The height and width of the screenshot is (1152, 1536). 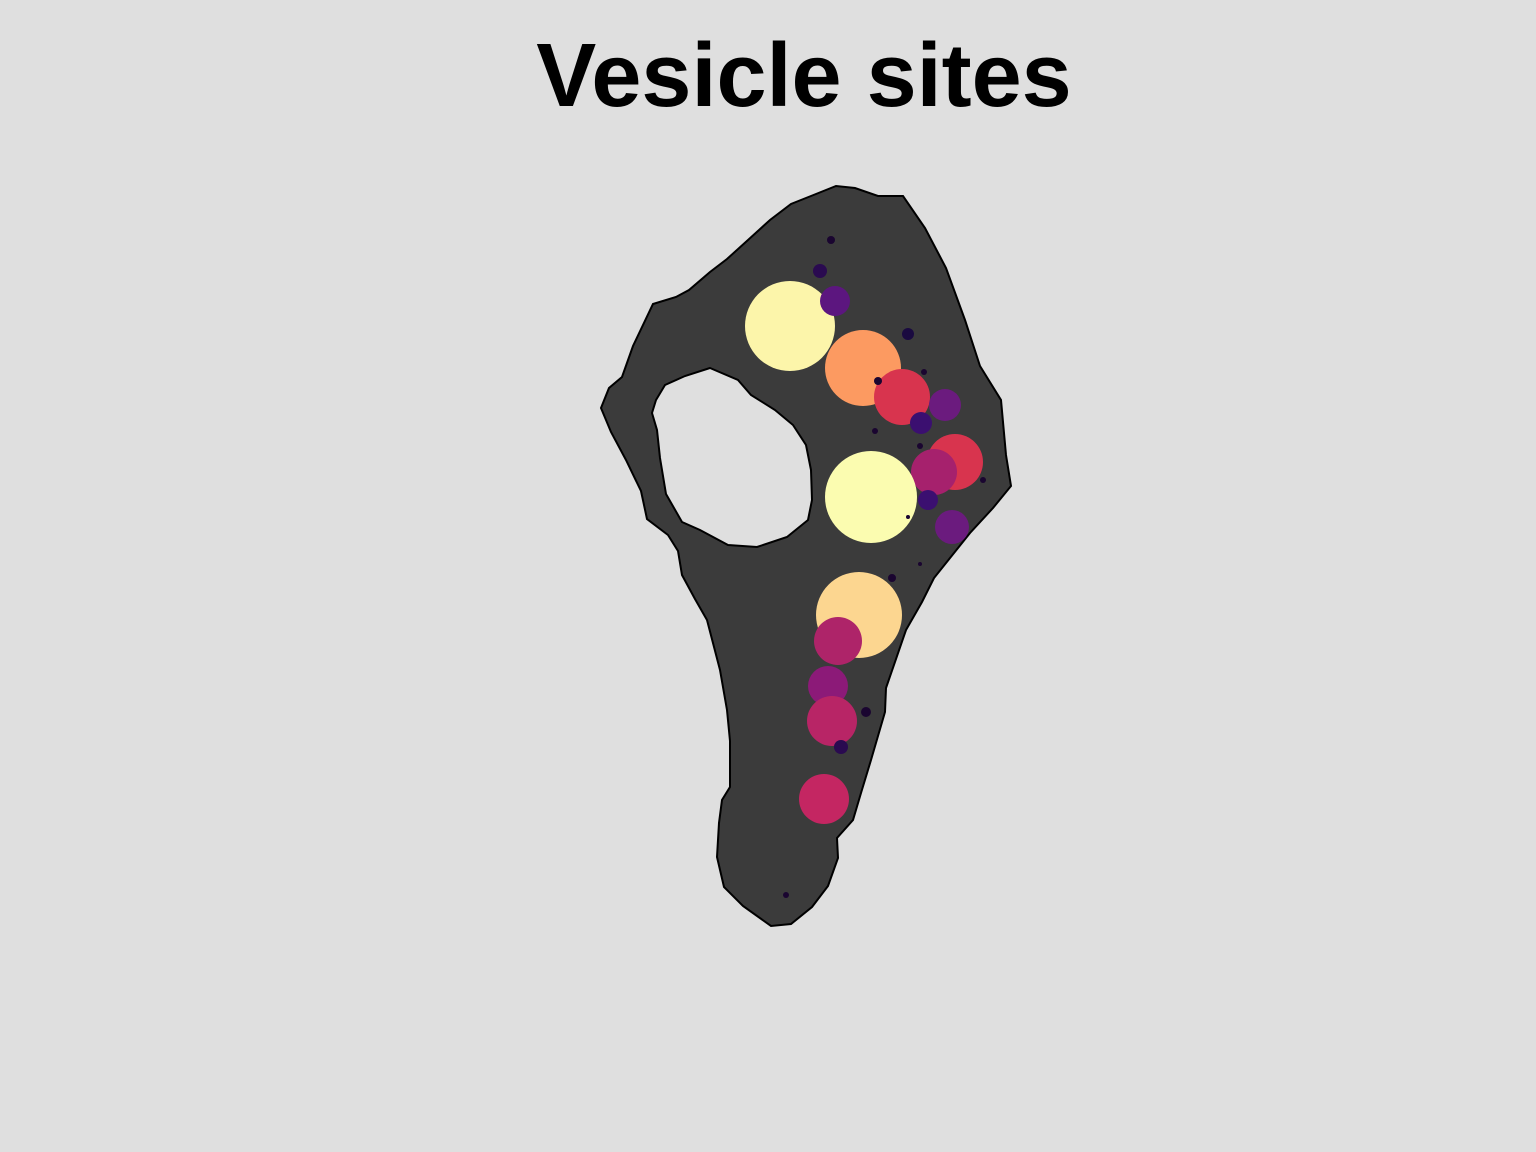 I want to click on bubbles, so click(x=865, y=567).